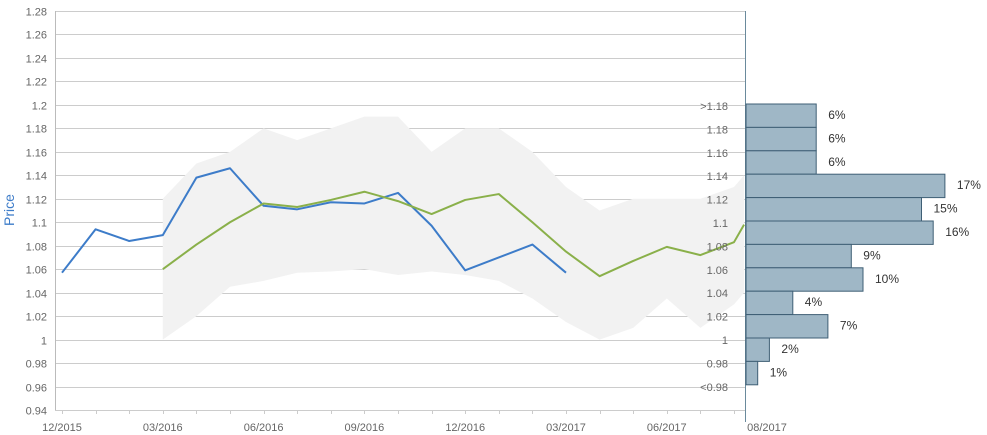 The image size is (987, 435). What do you see at coordinates (39, 107) in the screenshot?
I see `y-tick-label: 1.2` at bounding box center [39, 107].